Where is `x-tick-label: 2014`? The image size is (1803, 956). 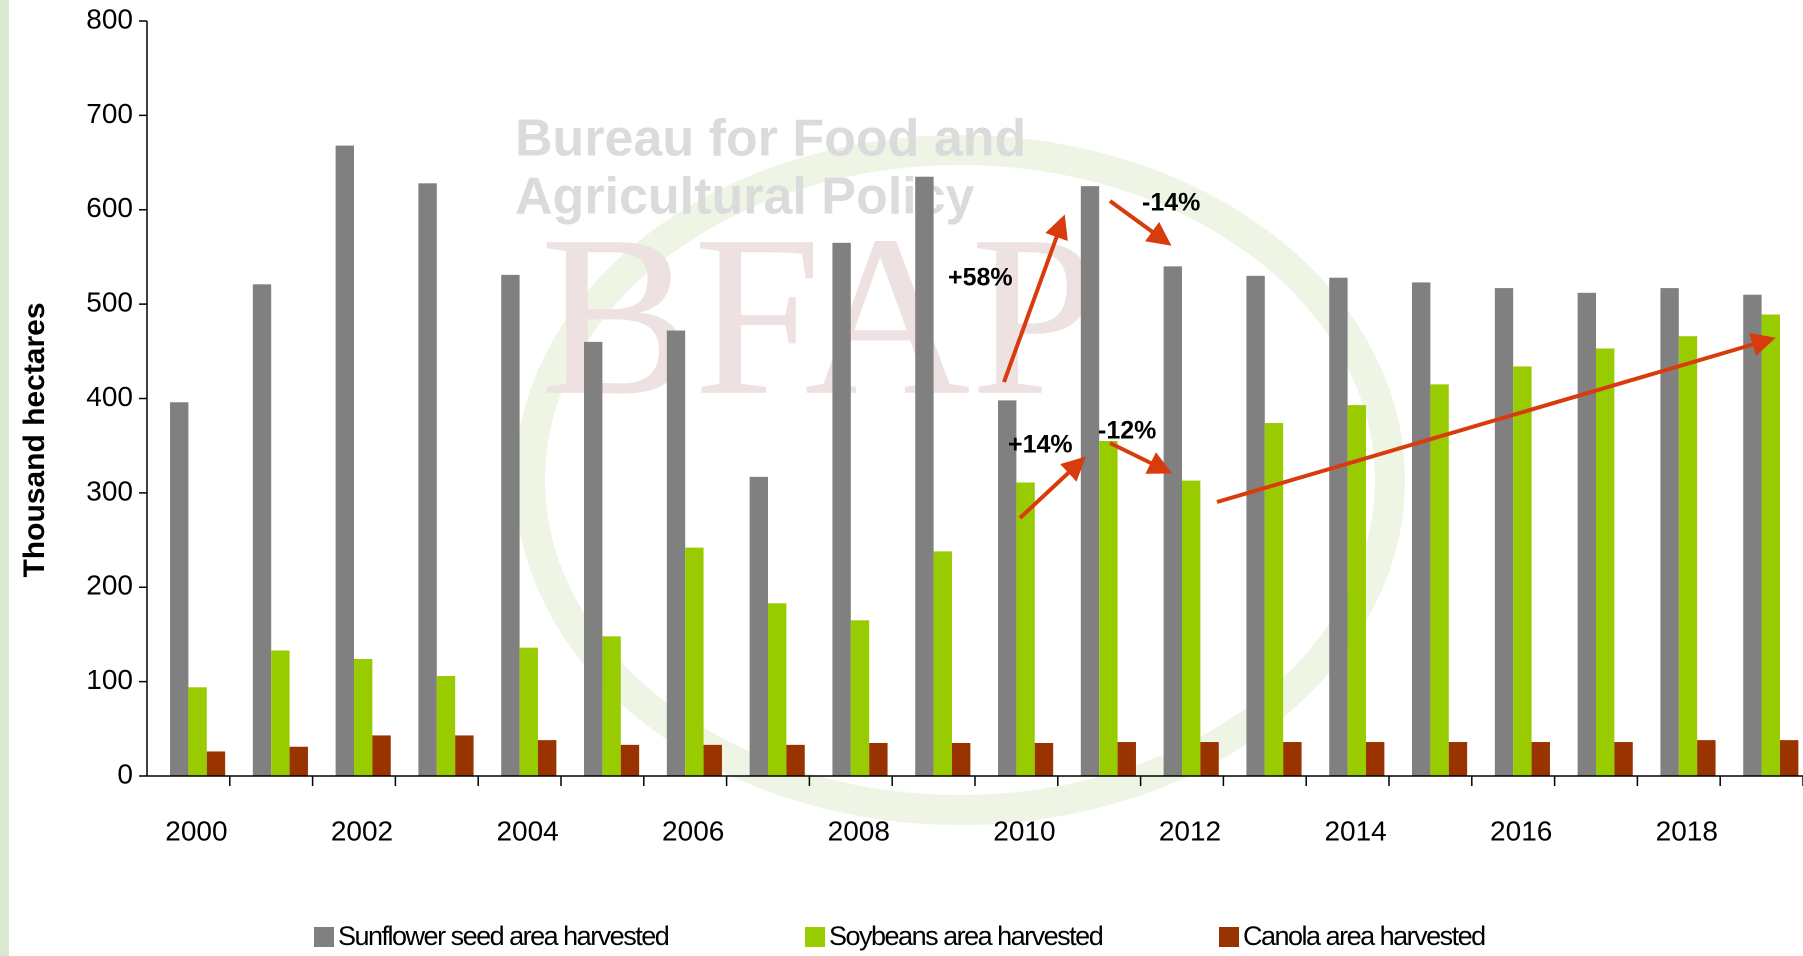 x-tick-label: 2014 is located at coordinates (1355, 830).